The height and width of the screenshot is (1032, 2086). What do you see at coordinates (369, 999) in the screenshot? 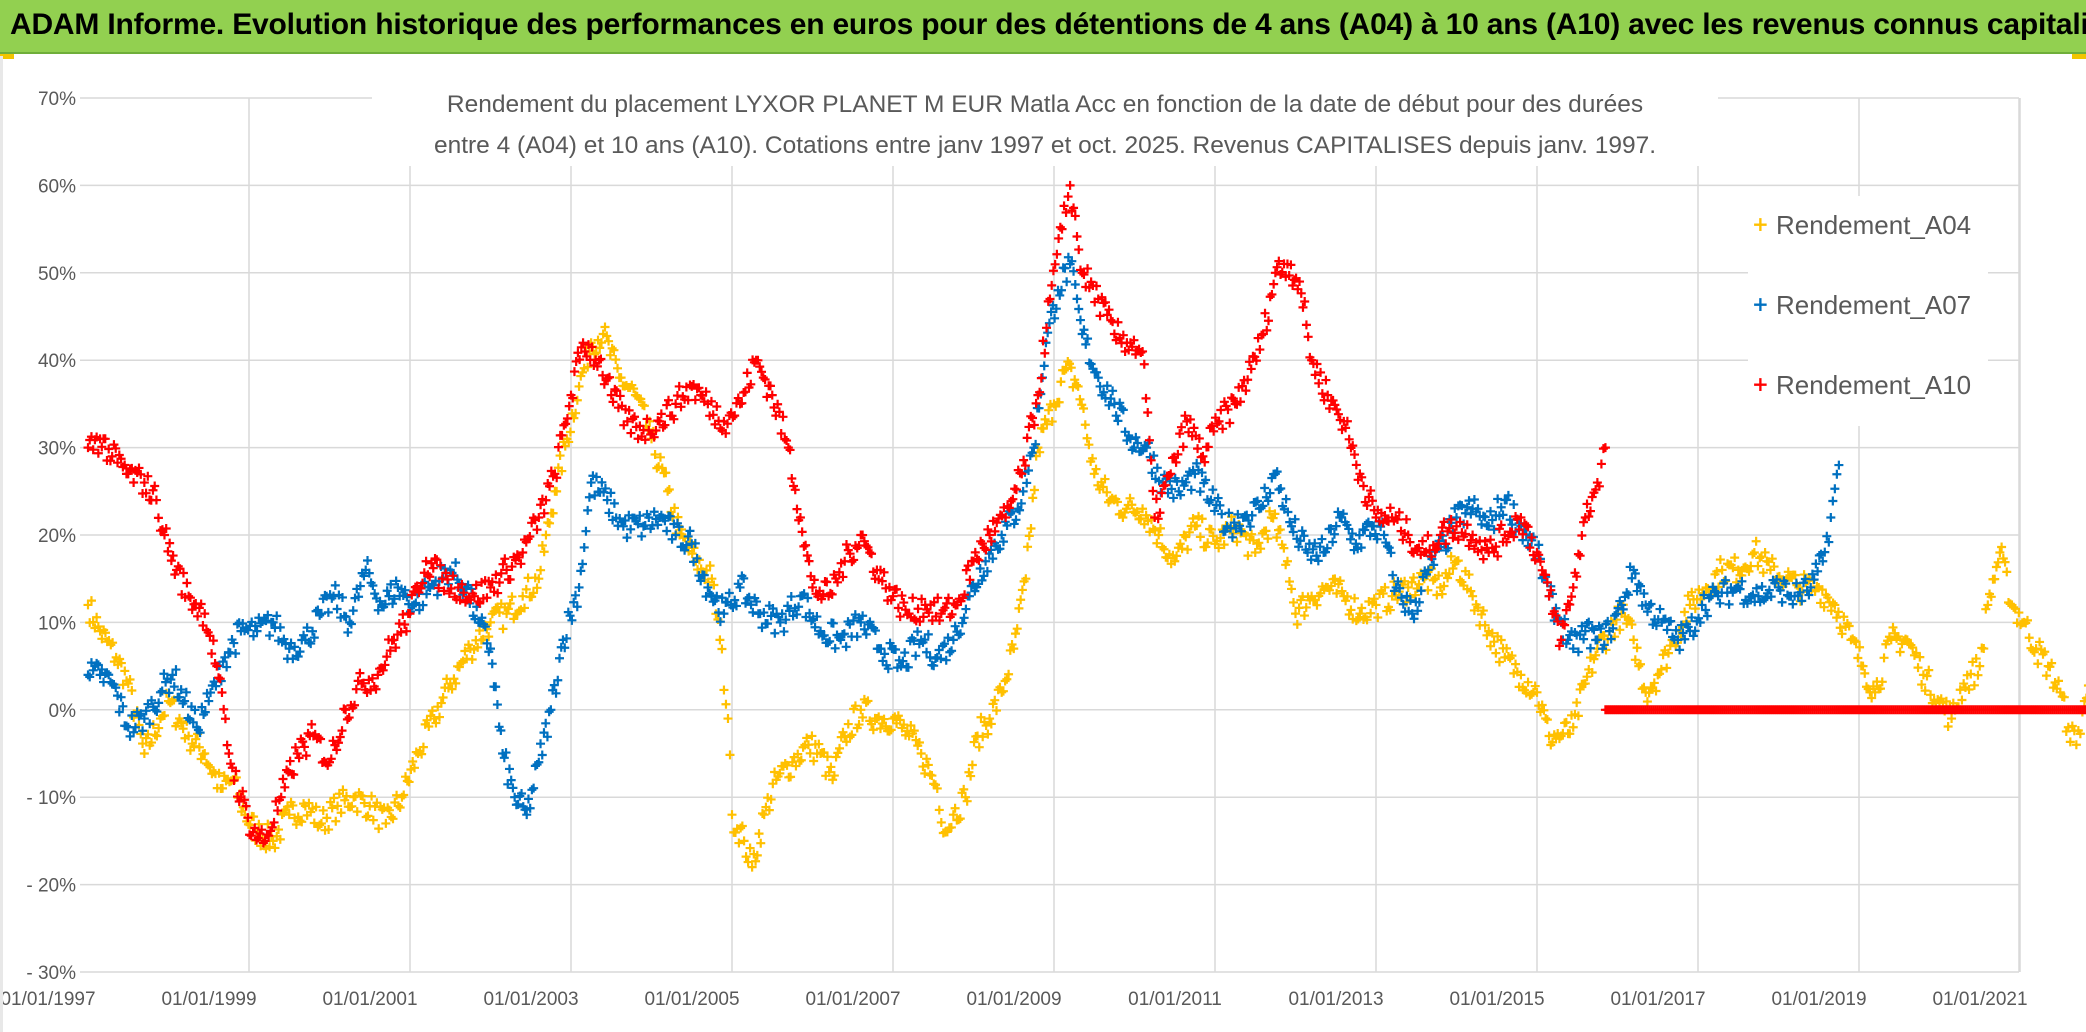
I see `x-tick-label: 01/01/2001` at bounding box center [369, 999].